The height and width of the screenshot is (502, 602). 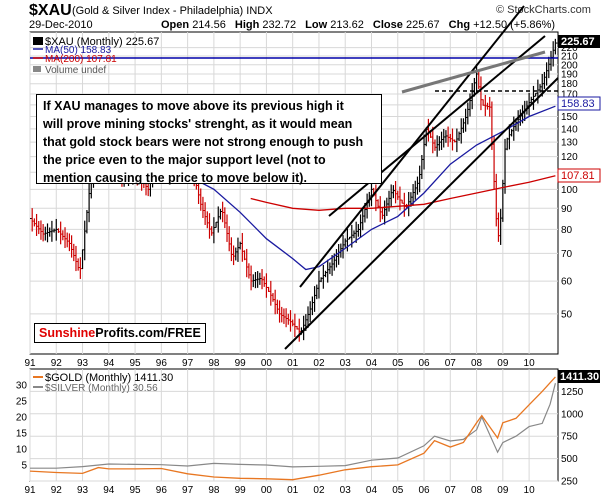 I want to click on y-tick-label: 220, so click(x=569, y=48).